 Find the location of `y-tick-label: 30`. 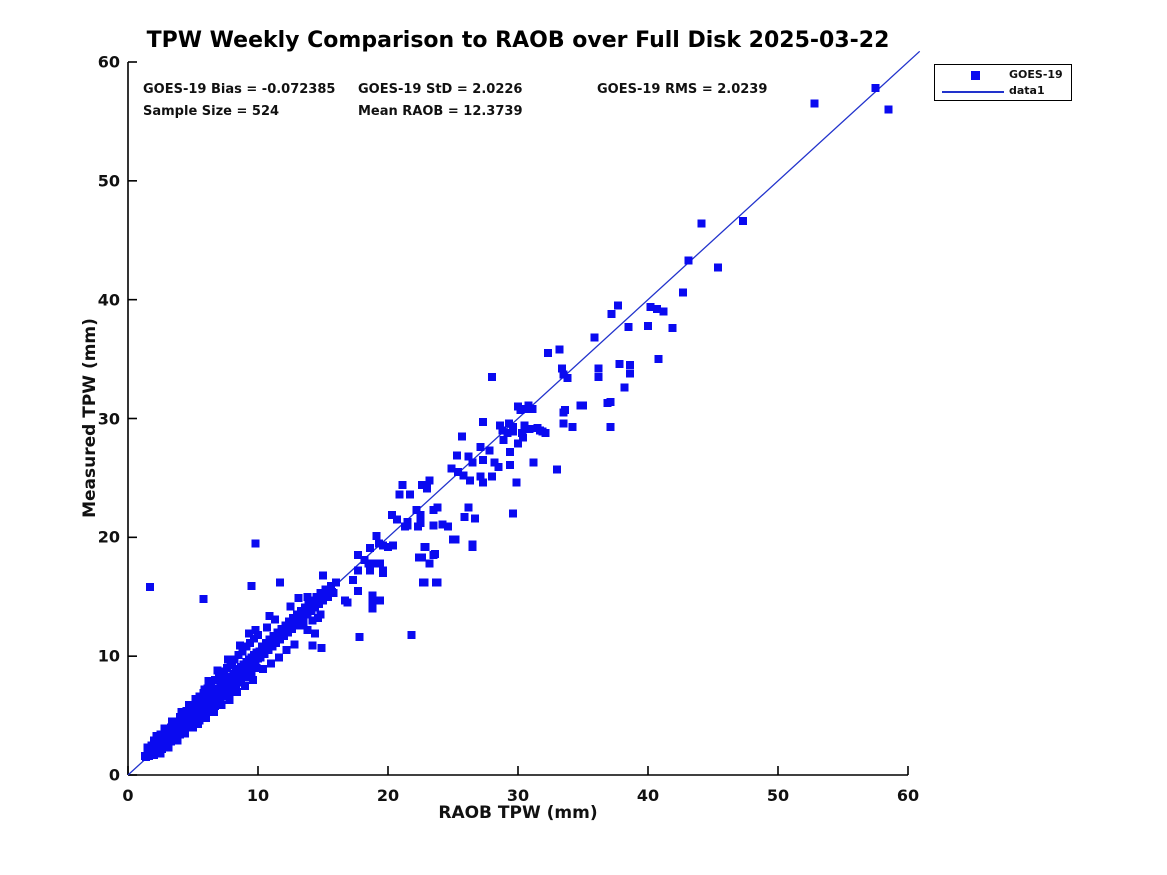

y-tick-label: 30 is located at coordinates (108, 418).